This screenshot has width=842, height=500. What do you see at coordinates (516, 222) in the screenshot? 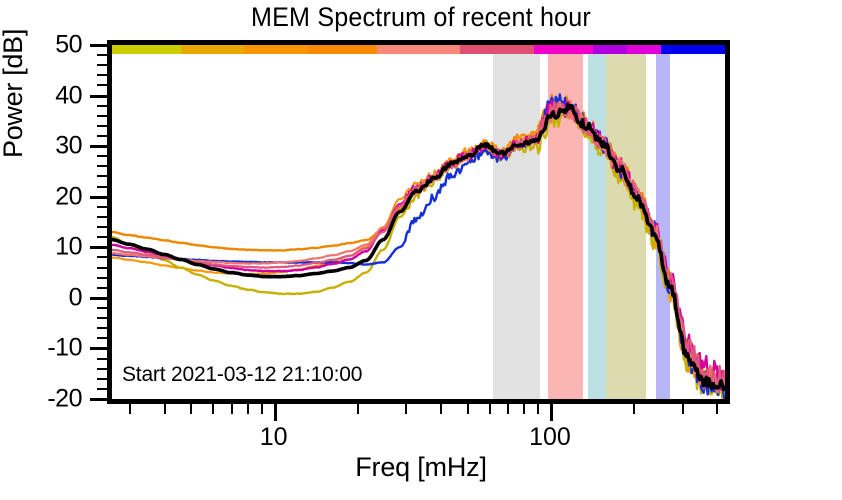
I see `band-gray` at bounding box center [516, 222].